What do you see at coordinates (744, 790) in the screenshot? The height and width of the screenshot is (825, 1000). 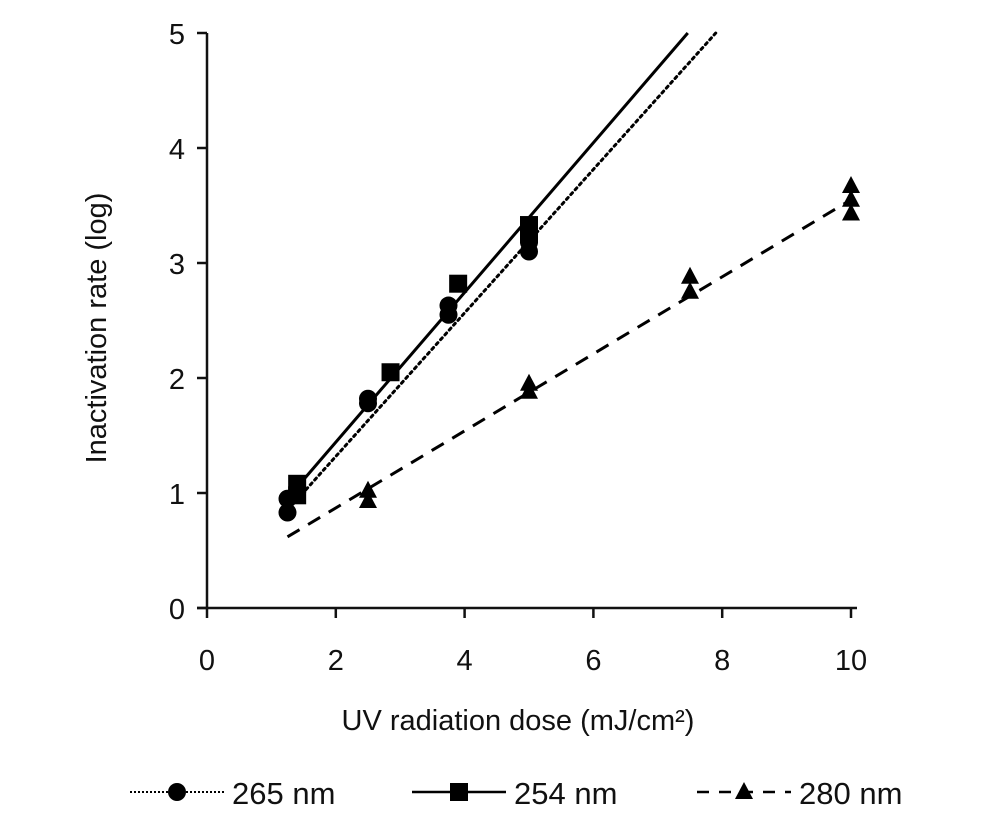 I see `legend-marker-triangle` at bounding box center [744, 790].